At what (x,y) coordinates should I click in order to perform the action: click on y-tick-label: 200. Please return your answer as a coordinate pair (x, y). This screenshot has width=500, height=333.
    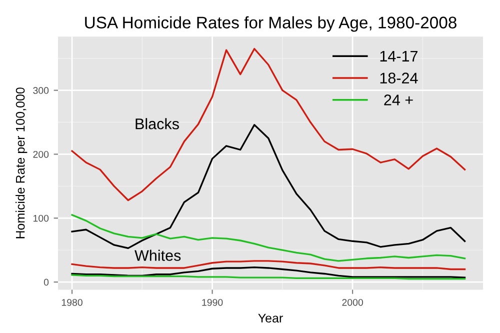
    Looking at the image, I should click on (41, 154).